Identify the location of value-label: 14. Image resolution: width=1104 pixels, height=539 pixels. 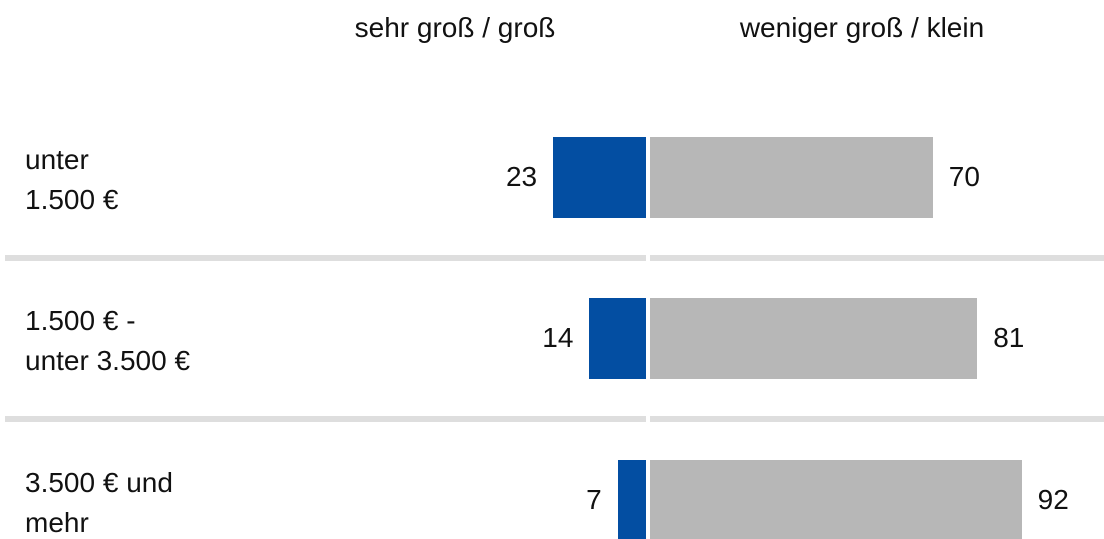
(558, 337).